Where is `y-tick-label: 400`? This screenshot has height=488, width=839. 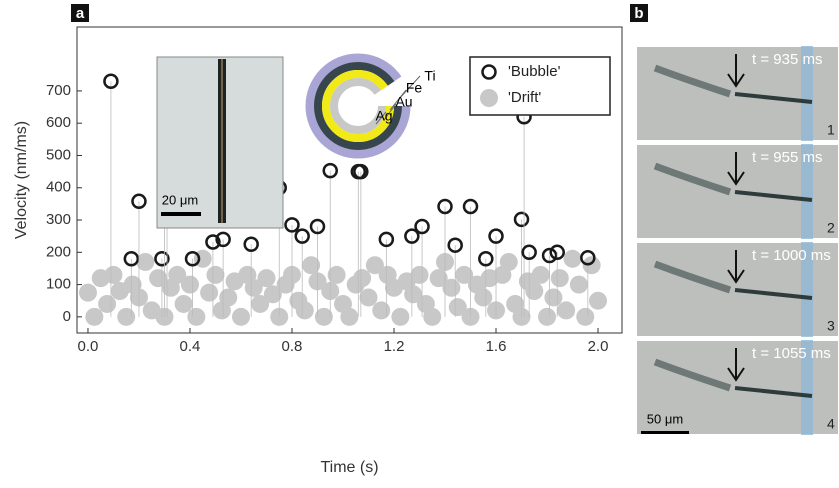 y-tick-label: 400 is located at coordinates (58, 187).